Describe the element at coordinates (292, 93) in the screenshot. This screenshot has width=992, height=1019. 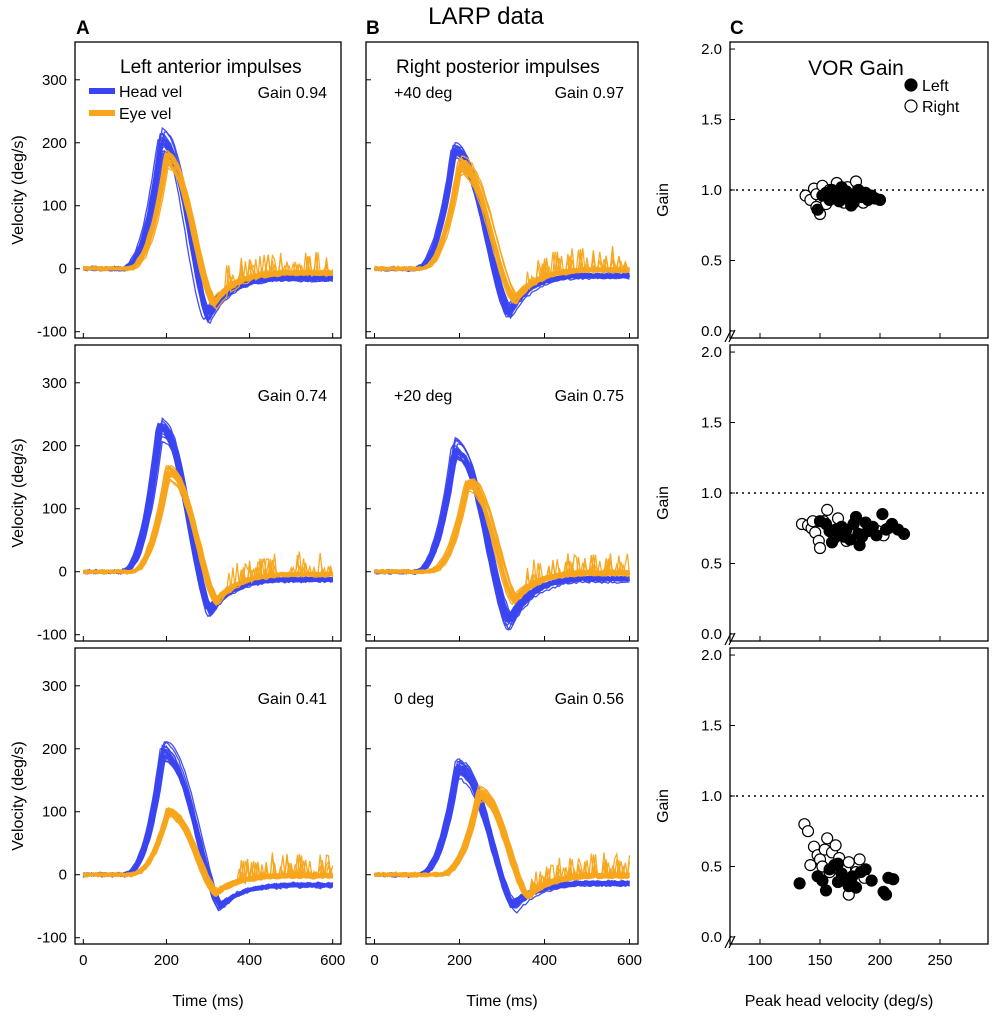
I see `gain-label: Gain 0.94` at that location.